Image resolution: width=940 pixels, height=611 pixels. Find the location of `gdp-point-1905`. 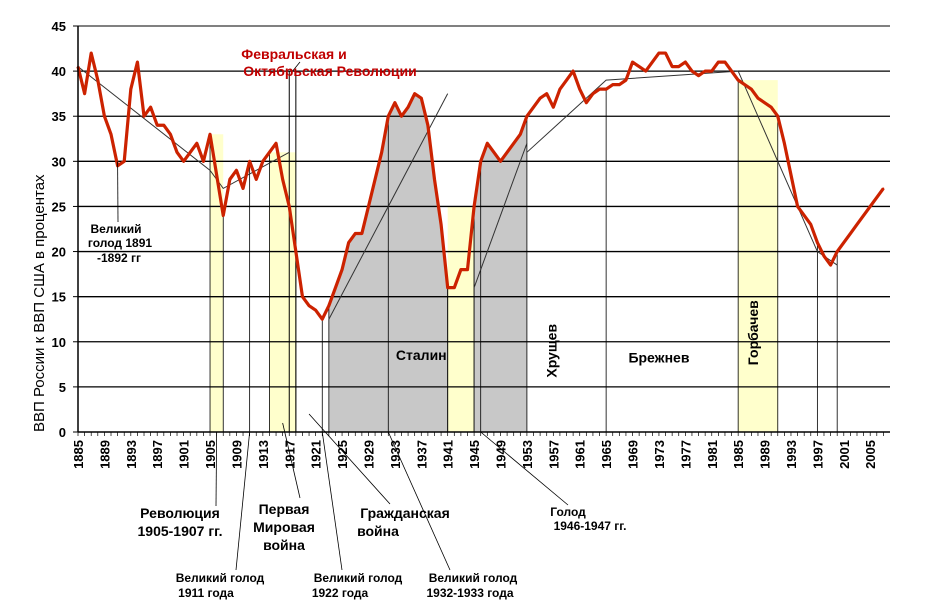

gdp-point-1905 is located at coordinates (210, 134).